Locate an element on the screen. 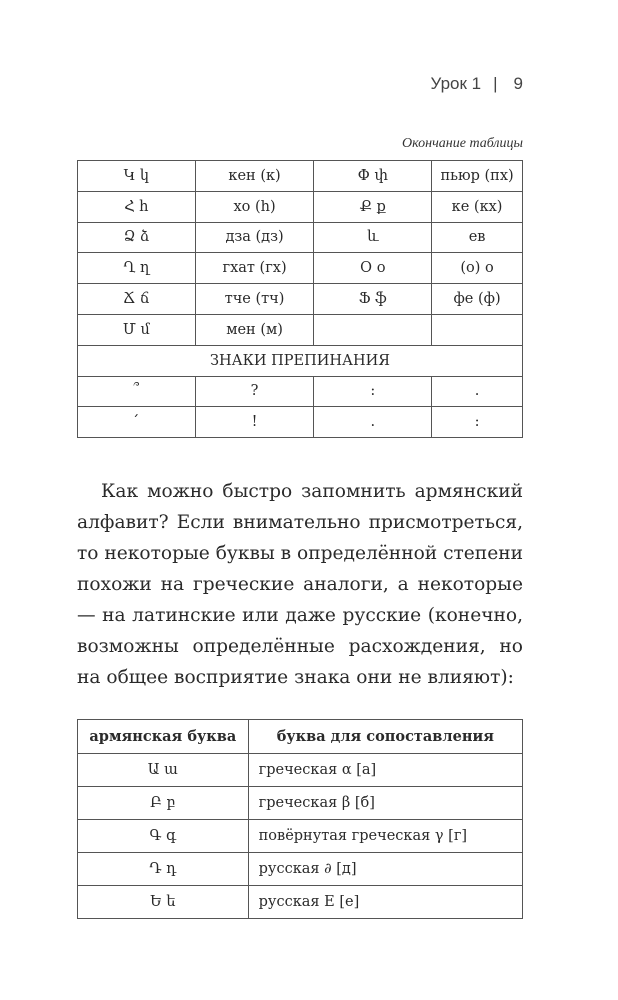 This screenshot has height=1000, width=618. section-row: ЗНАКИ ПРЕПИНАНИЯ is located at coordinates (300, 360).